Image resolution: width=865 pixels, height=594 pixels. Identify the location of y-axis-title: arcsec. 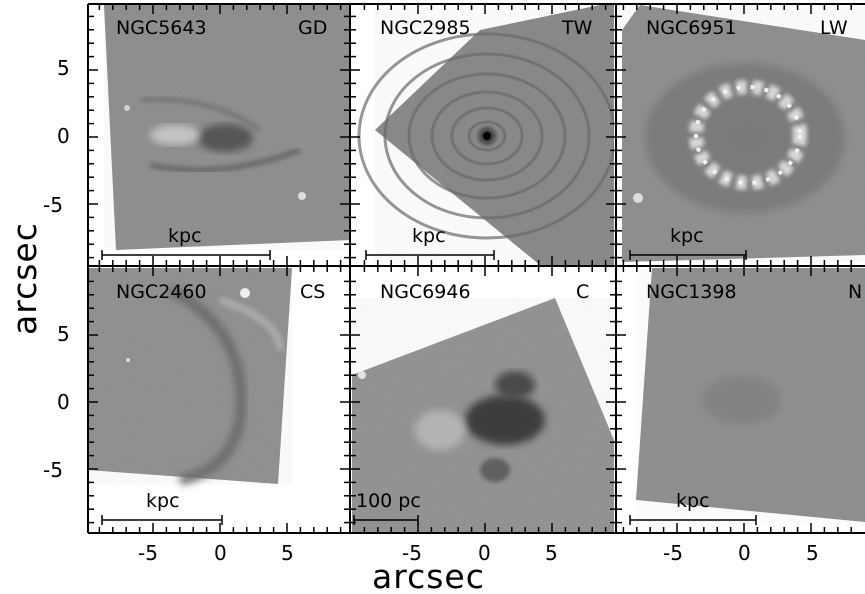
(24, 278).